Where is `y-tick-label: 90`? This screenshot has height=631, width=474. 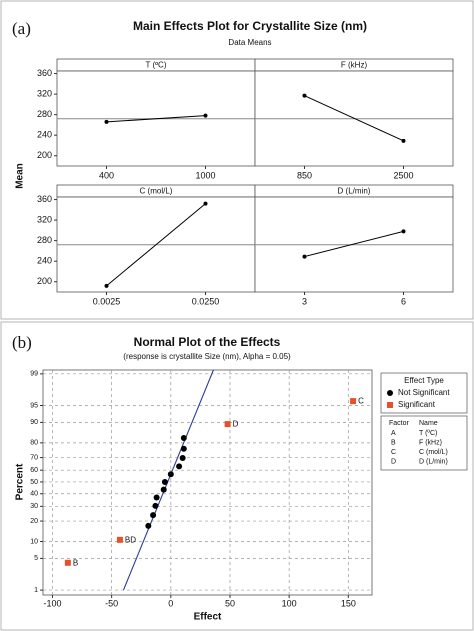 y-tick-label: 90 is located at coordinates (34, 422).